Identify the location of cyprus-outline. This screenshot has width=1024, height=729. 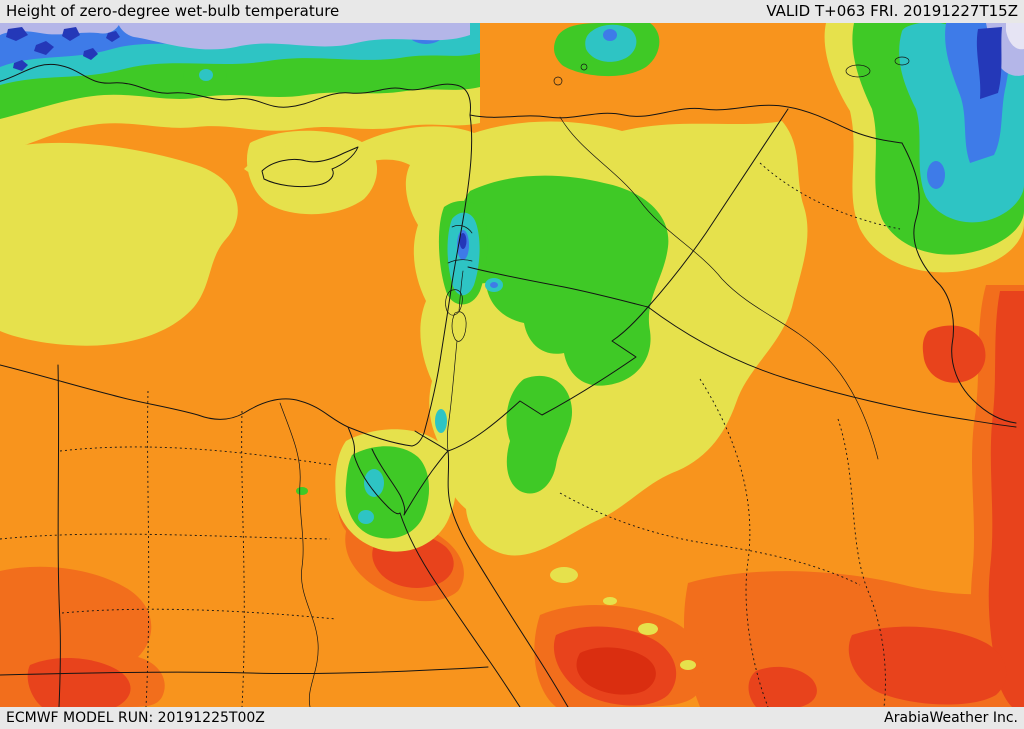
(310, 167).